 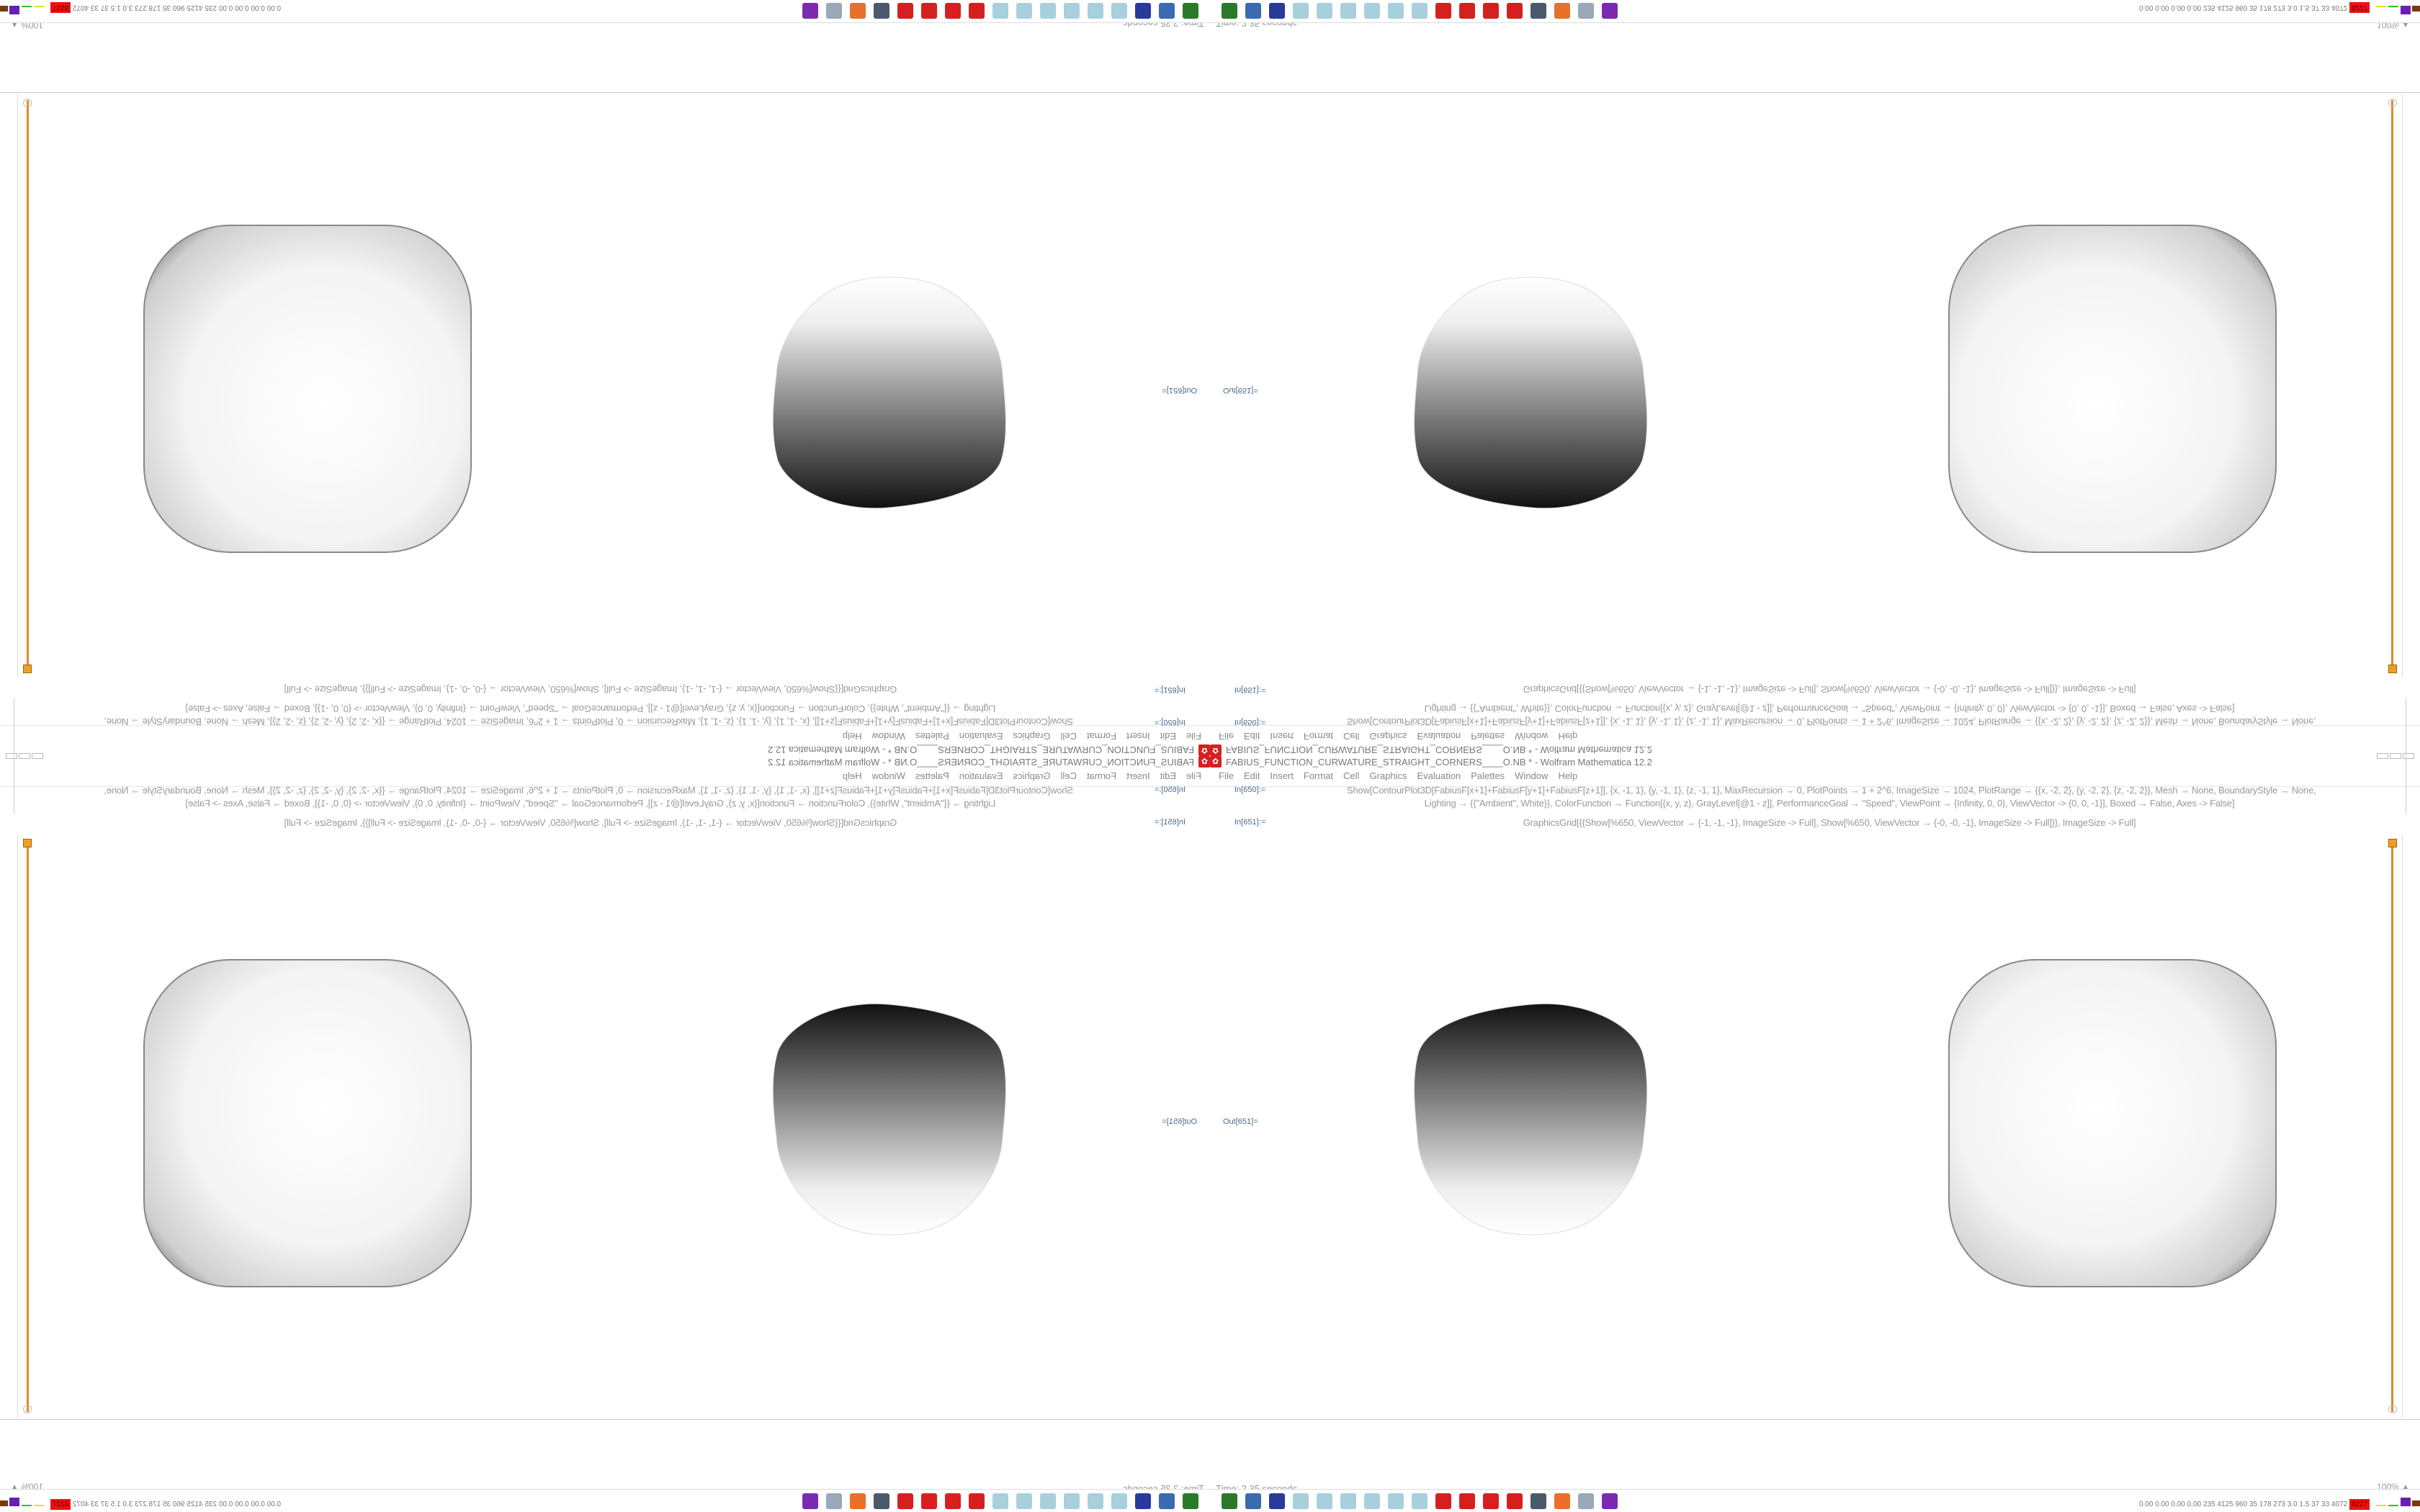 What do you see at coordinates (2392, 1409) in the screenshot?
I see `cell-bracket-end` at bounding box center [2392, 1409].